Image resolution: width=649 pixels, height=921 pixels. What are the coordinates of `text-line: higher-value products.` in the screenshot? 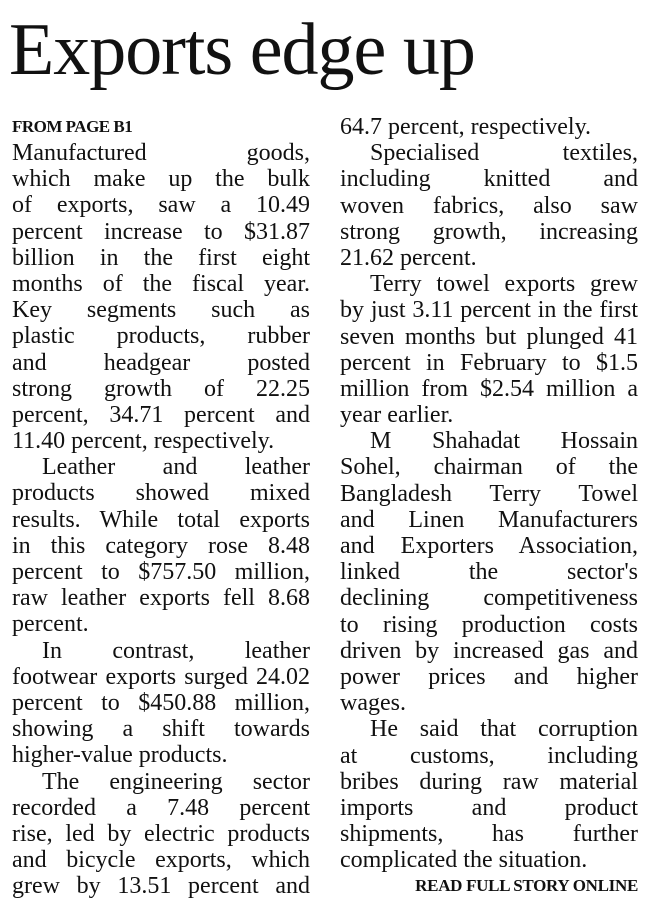 It's located at (161, 755).